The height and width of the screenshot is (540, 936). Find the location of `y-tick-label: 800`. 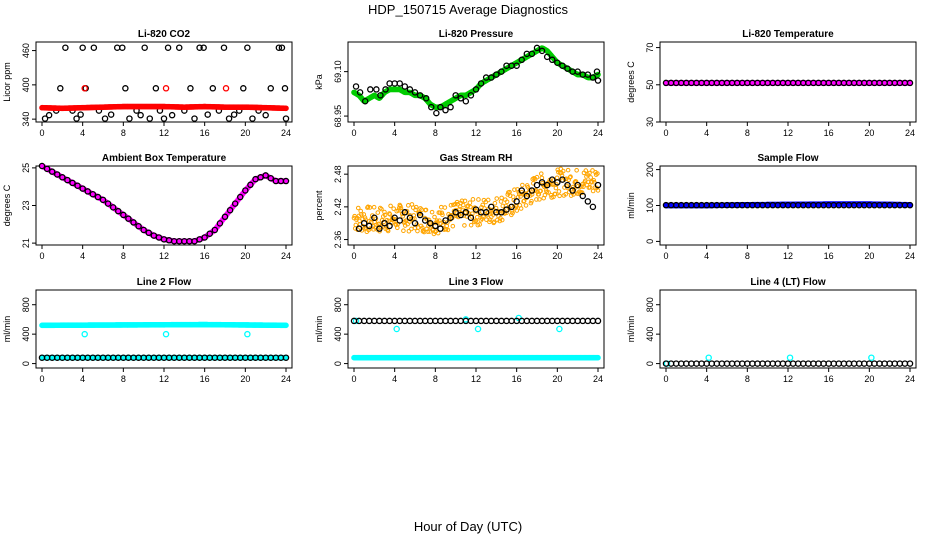

y-tick-label: 800 is located at coordinates (338, 304).